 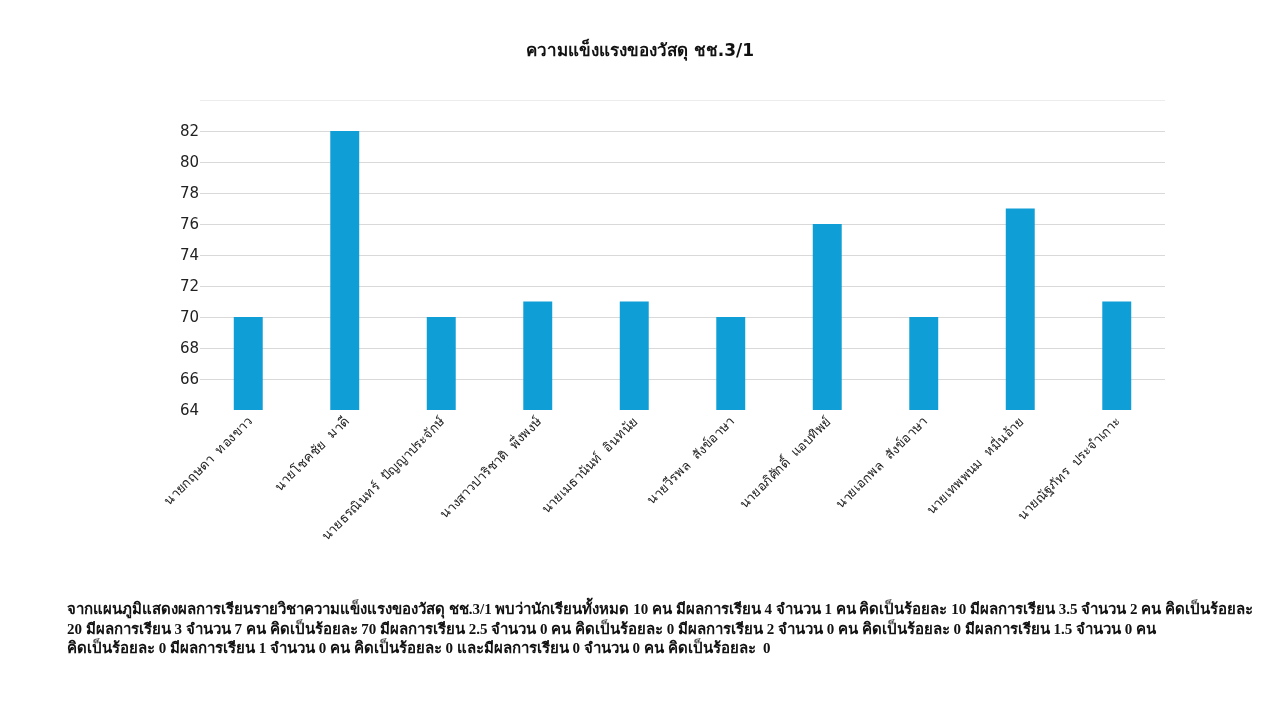 I want to click on y-tick-label: 74, so click(x=189, y=255).